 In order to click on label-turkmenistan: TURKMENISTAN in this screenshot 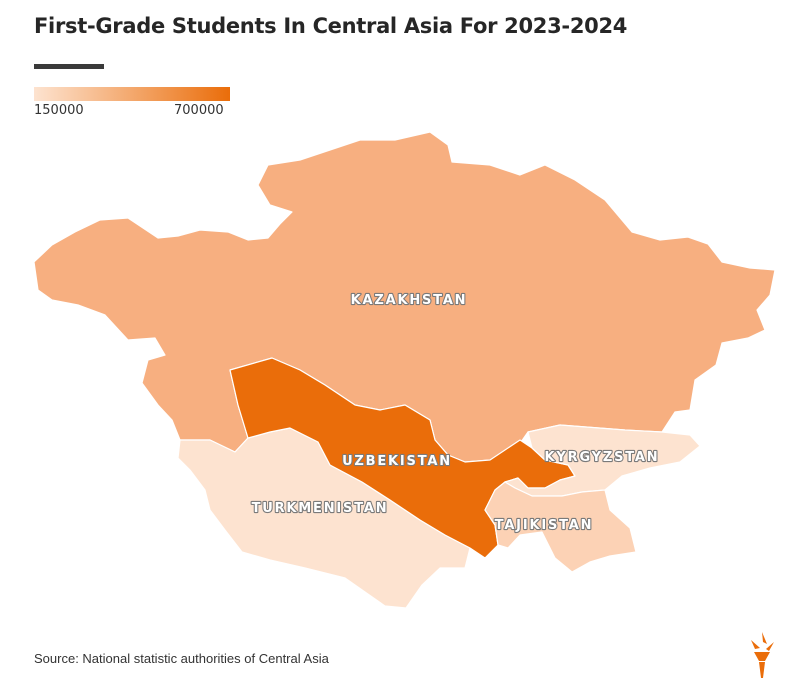, I will do `click(320, 508)`.